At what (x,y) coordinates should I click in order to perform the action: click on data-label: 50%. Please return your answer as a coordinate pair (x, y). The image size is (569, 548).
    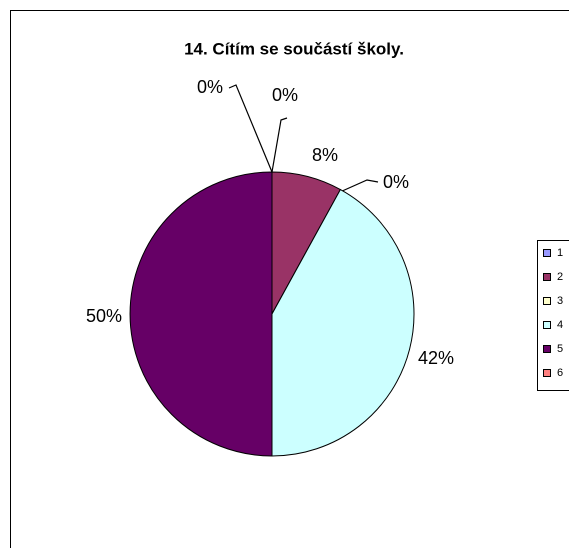
    Looking at the image, I should click on (104, 316).